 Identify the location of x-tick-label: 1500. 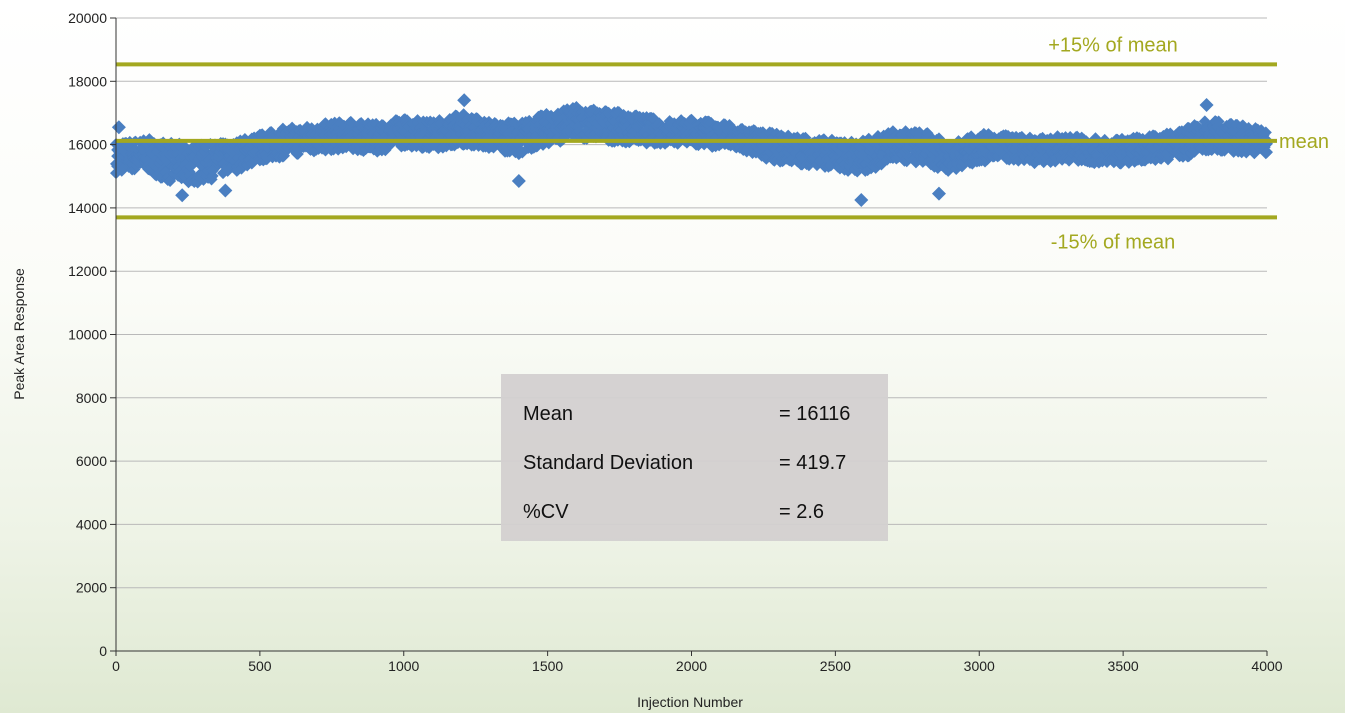
(547, 666).